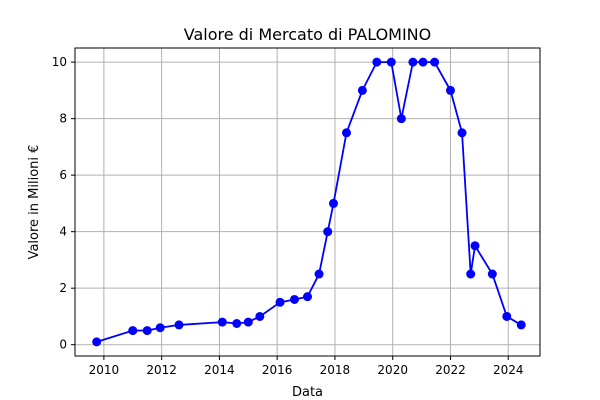 The width and height of the screenshot is (600, 400). I want to click on y-tick-label: 4, so click(63, 232).